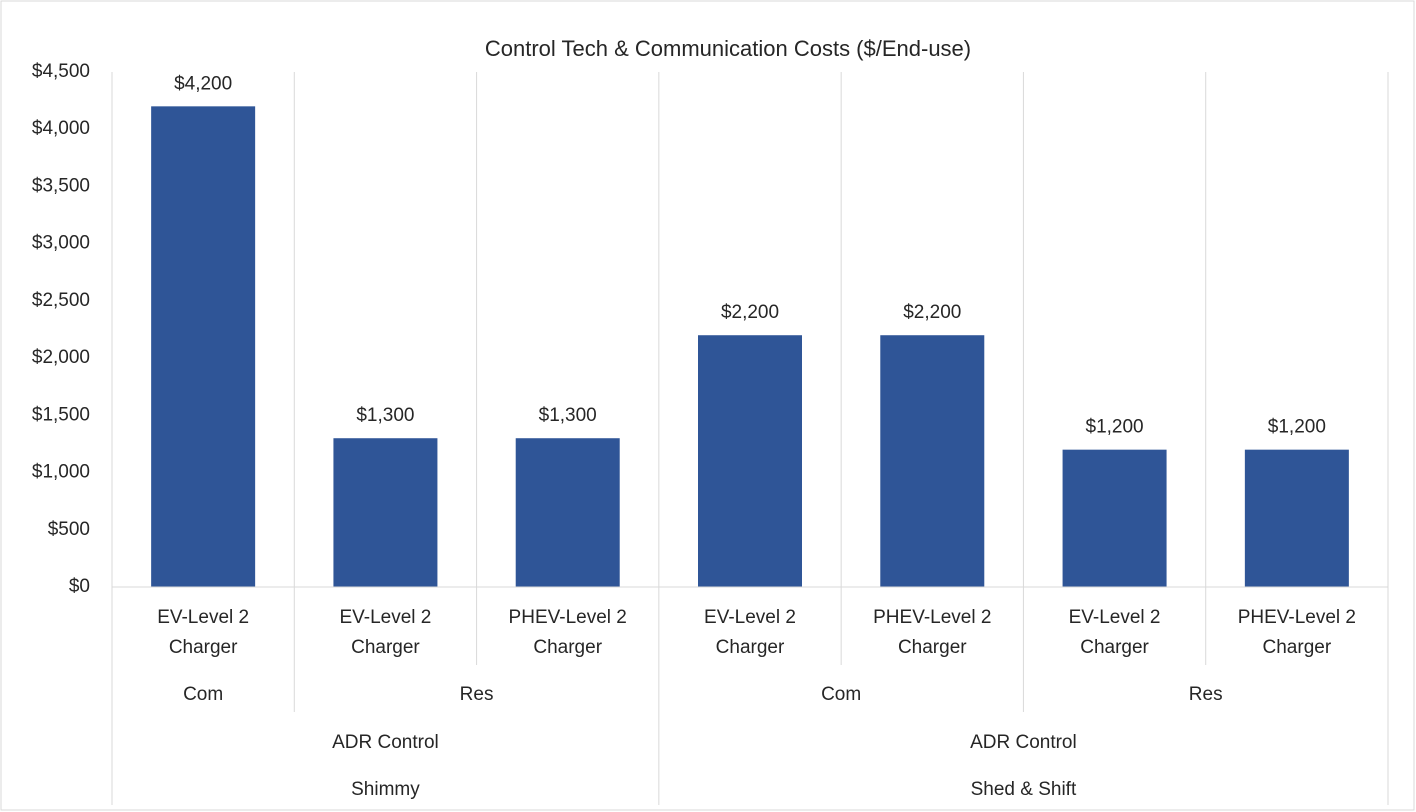 The width and height of the screenshot is (1416, 812). What do you see at coordinates (61, 300) in the screenshot?
I see `y-tick-label: $2,500` at bounding box center [61, 300].